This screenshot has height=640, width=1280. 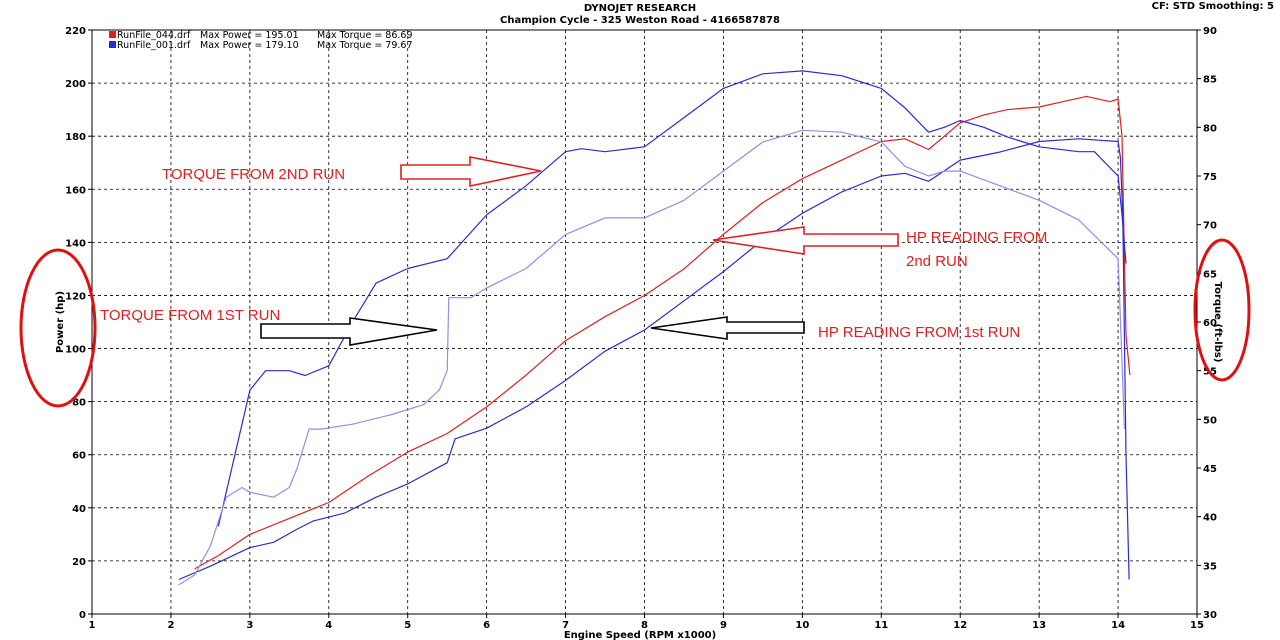 What do you see at coordinates (249, 45) in the screenshot?
I see `legend-max-power-run-001: Max Power = 179.10` at bounding box center [249, 45].